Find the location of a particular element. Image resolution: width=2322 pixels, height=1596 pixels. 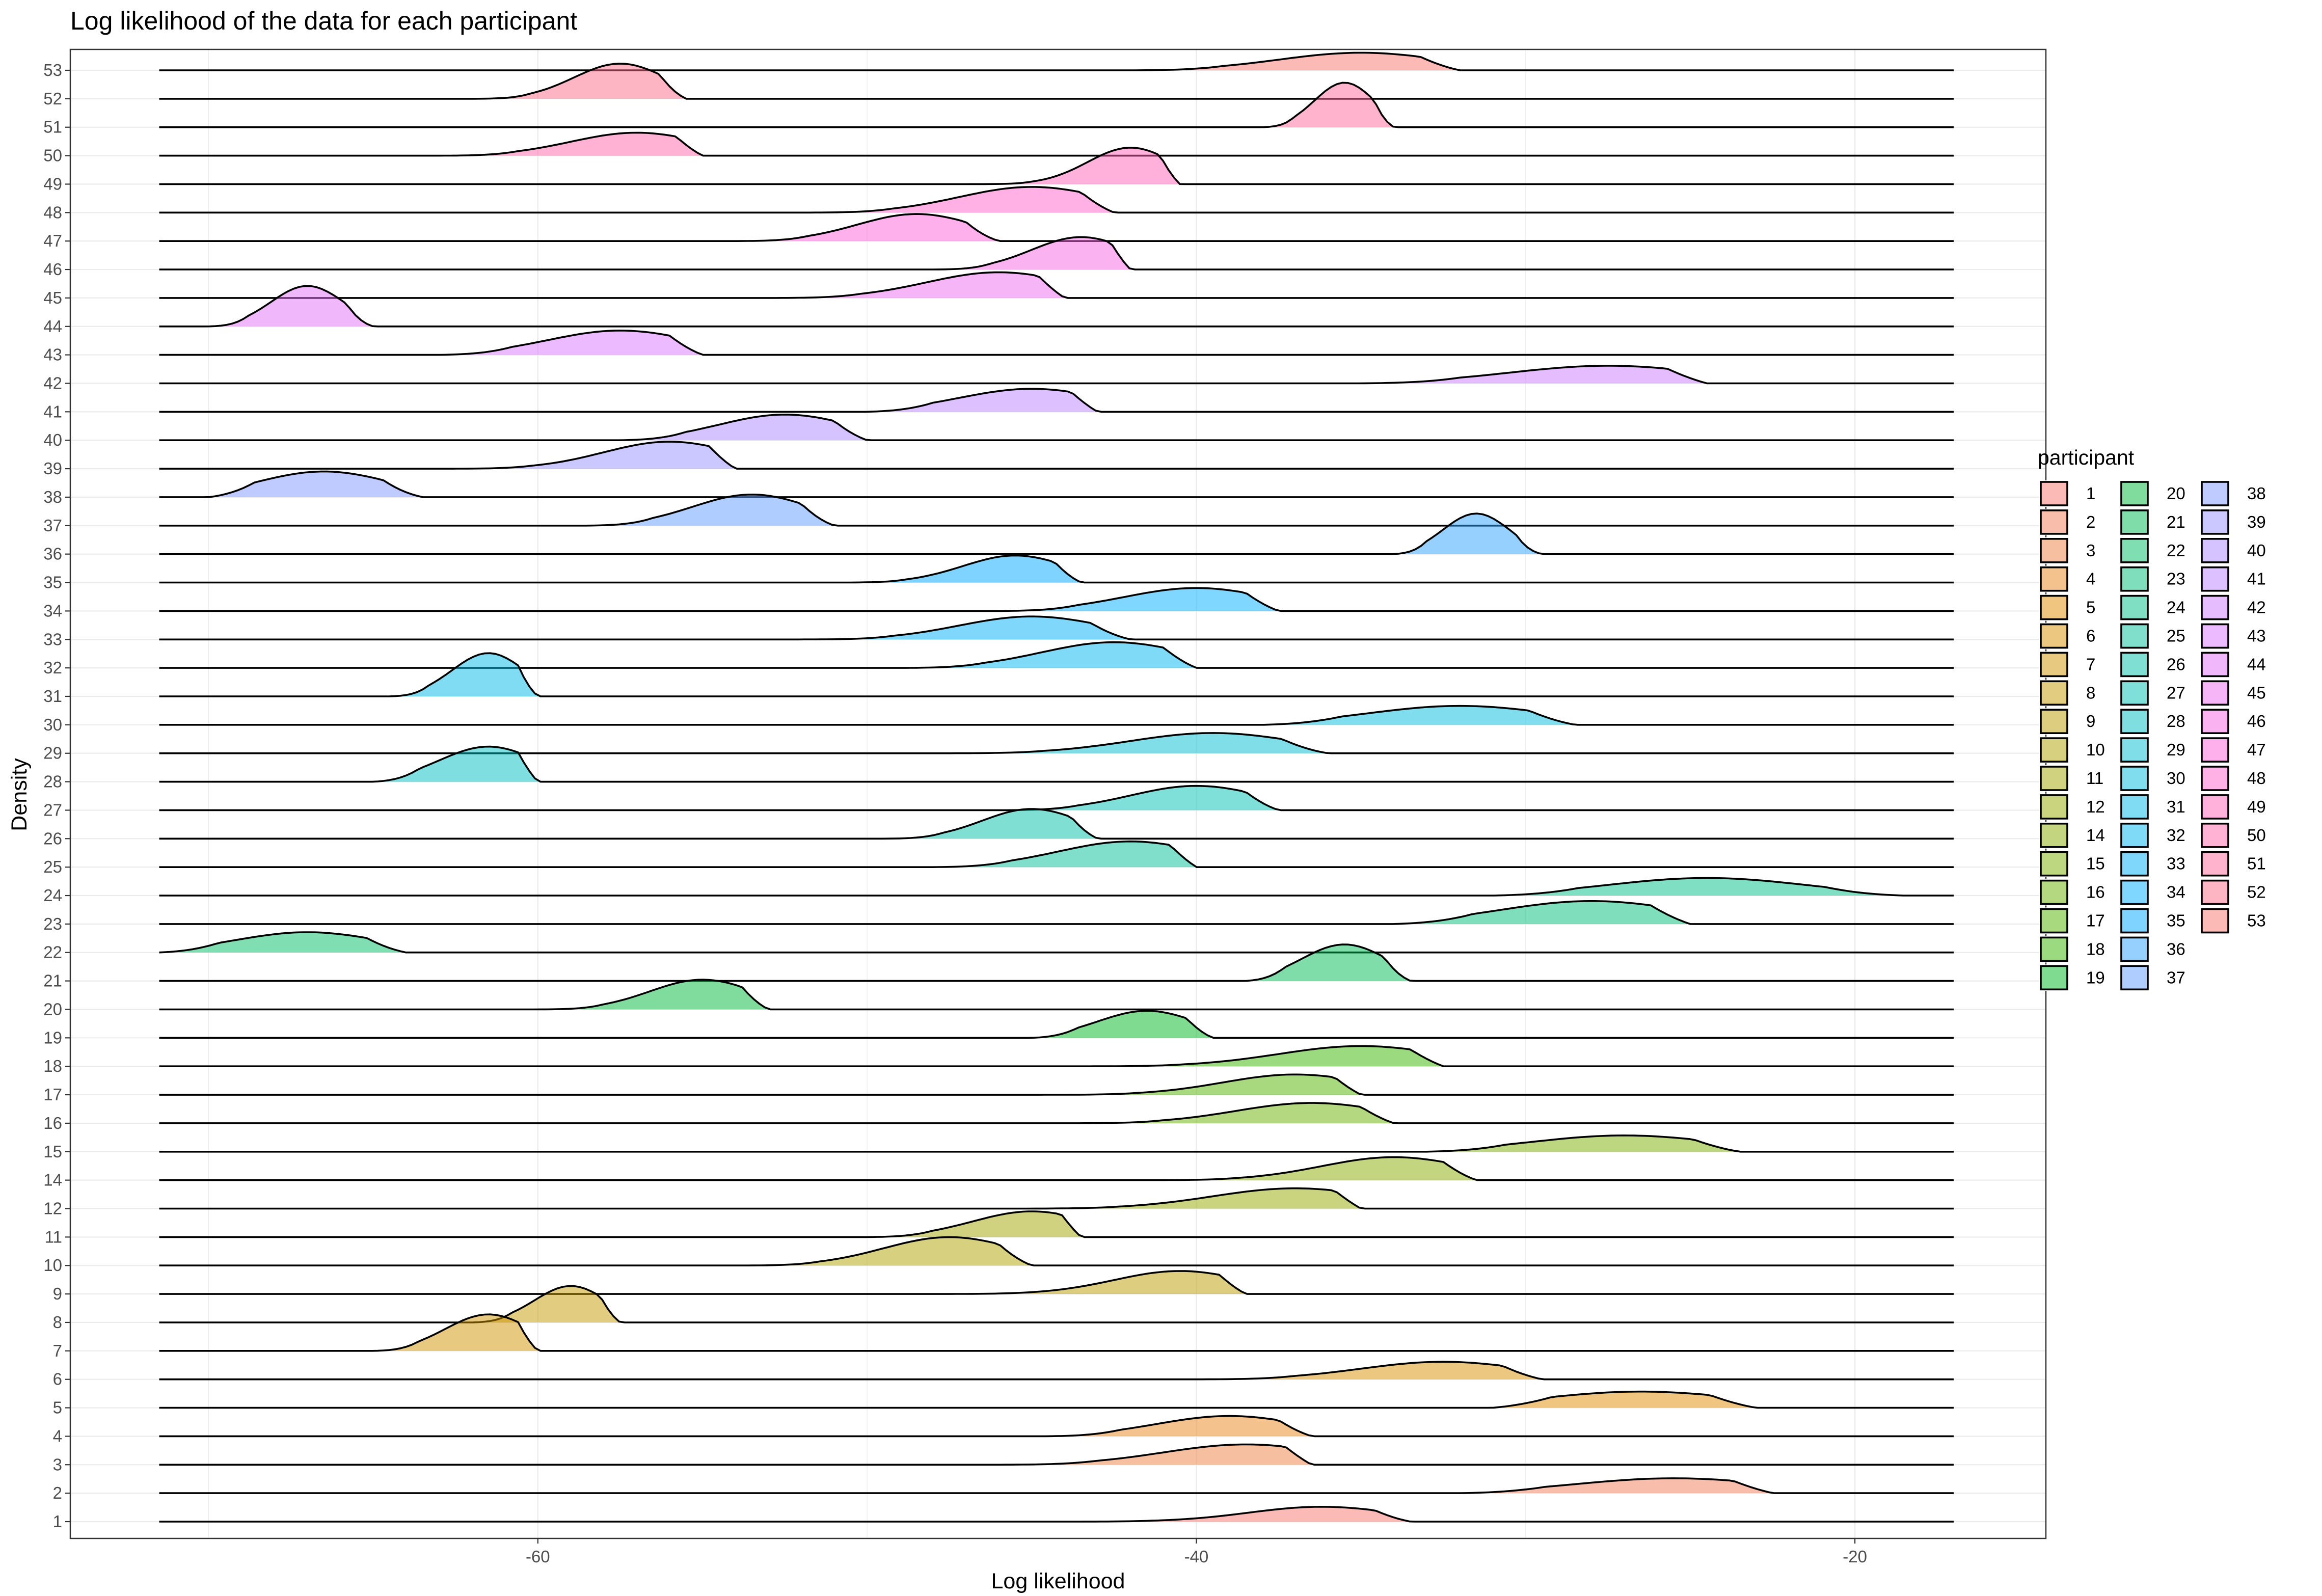

y-tick-label: 34 is located at coordinates (52, 610).